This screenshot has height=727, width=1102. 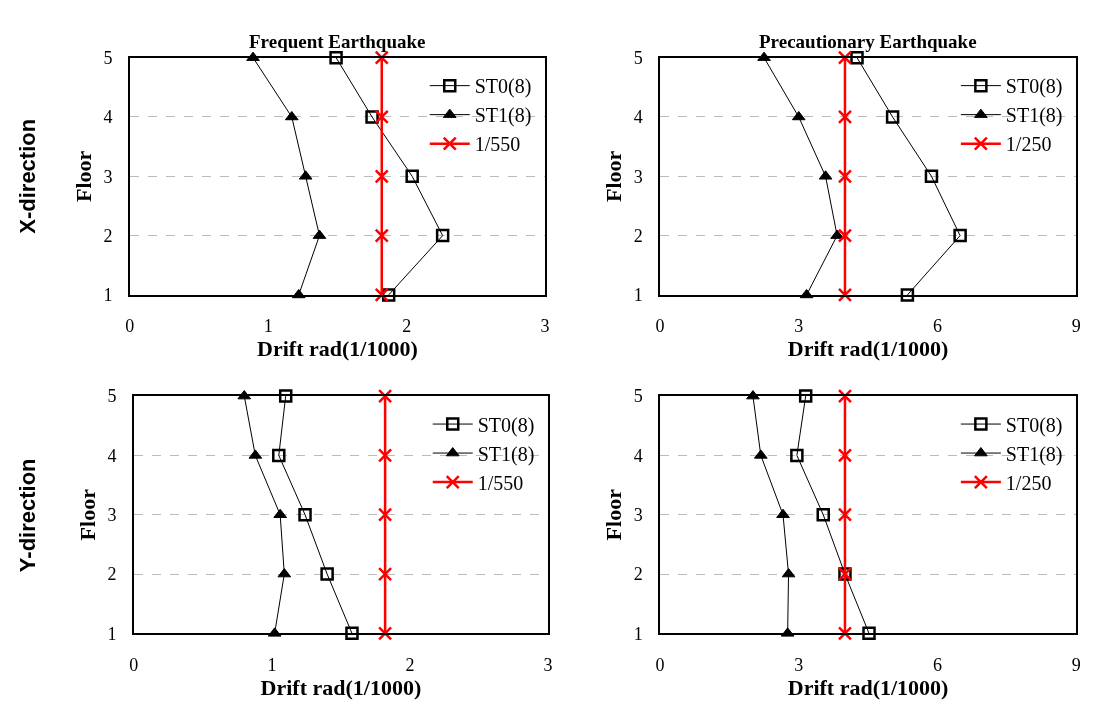 I want to click on text: Y-direction, so click(x=27, y=515).